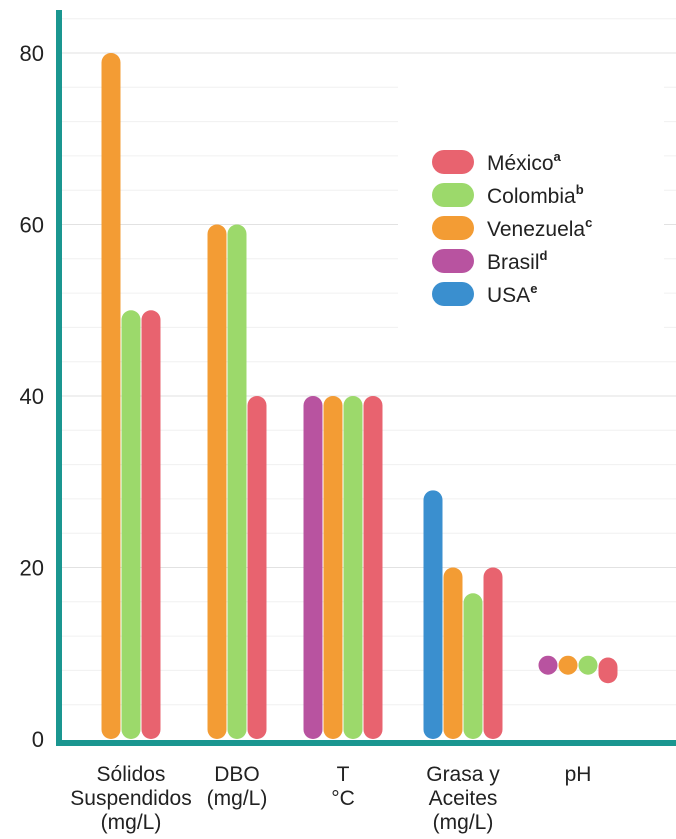 Image resolution: width=676 pixels, height=839 pixels. I want to click on x-category-label: pH, so click(578, 774).